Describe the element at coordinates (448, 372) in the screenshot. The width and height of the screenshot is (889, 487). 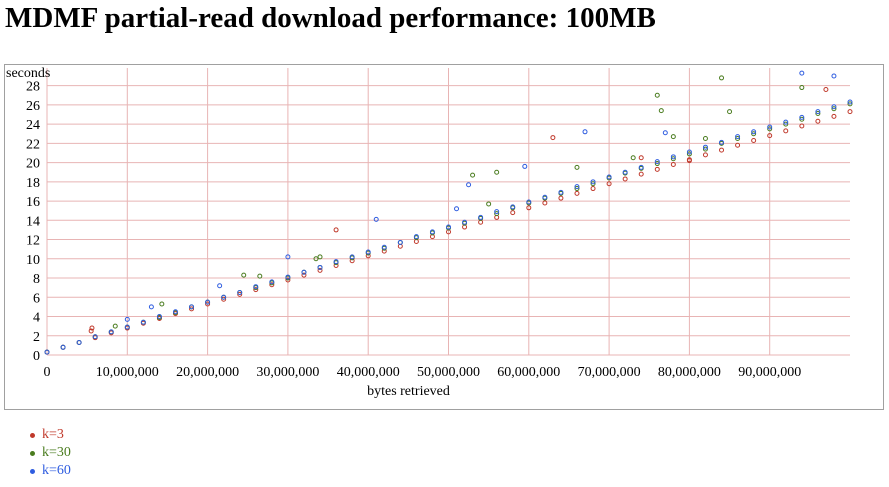
I see `x-tick-label: 50,000,000` at that location.